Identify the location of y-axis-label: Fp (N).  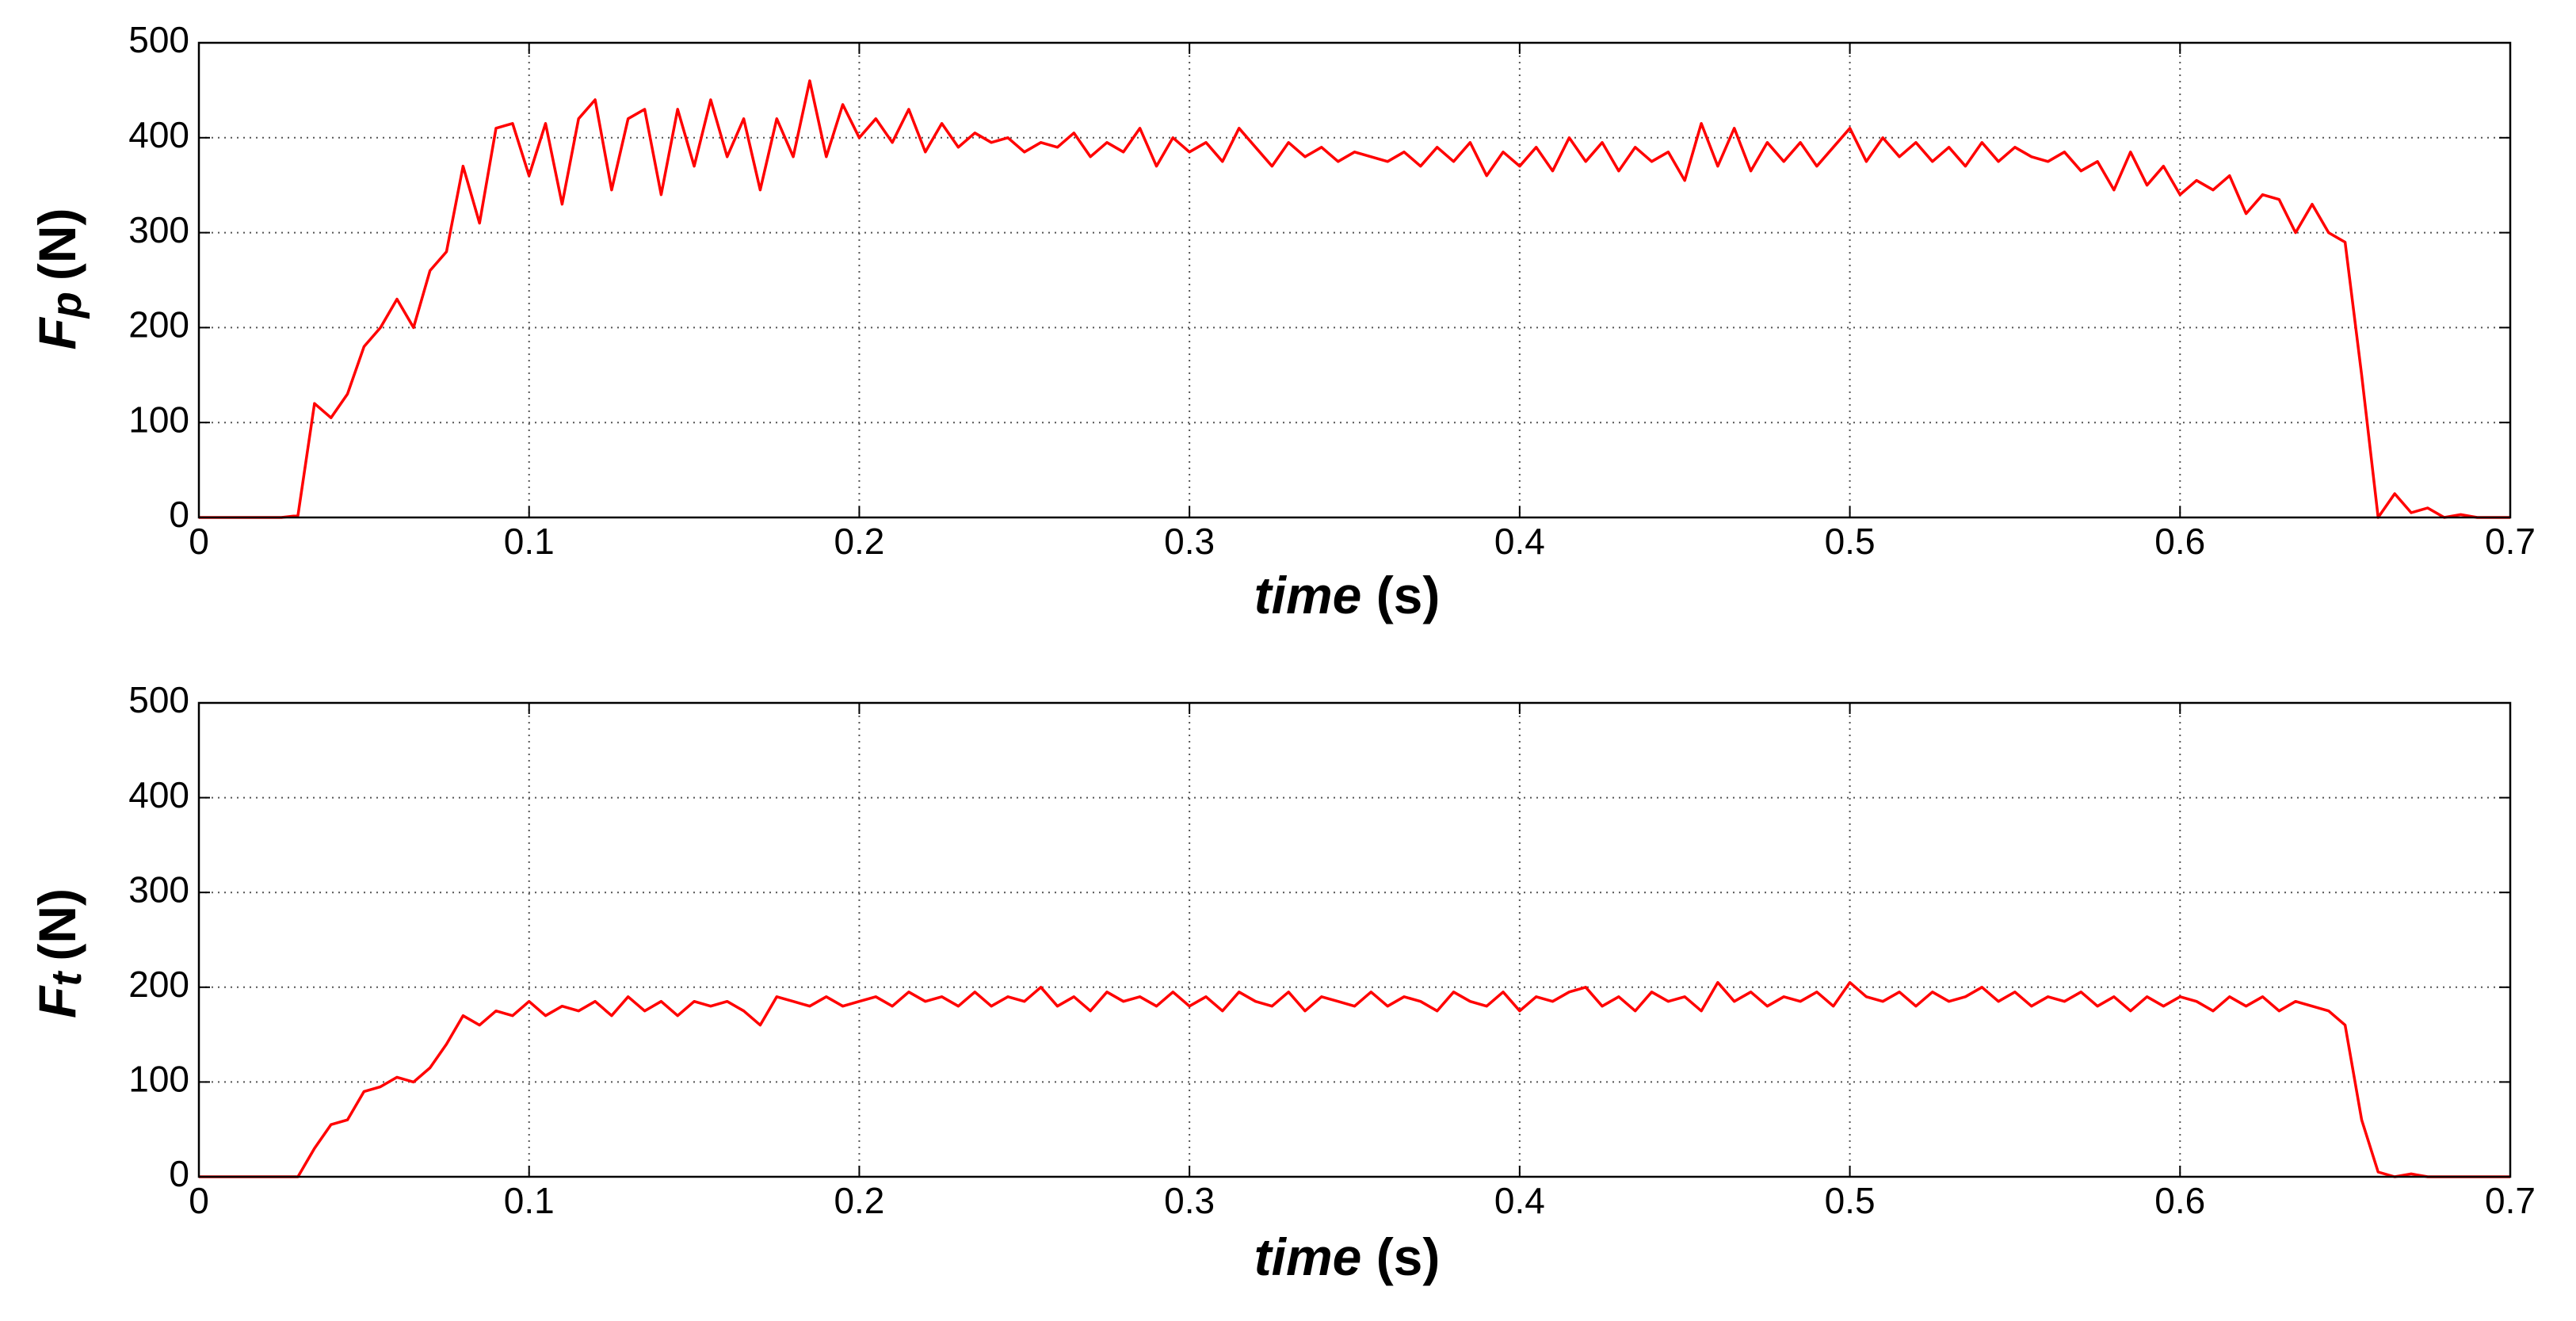
(59, 279).